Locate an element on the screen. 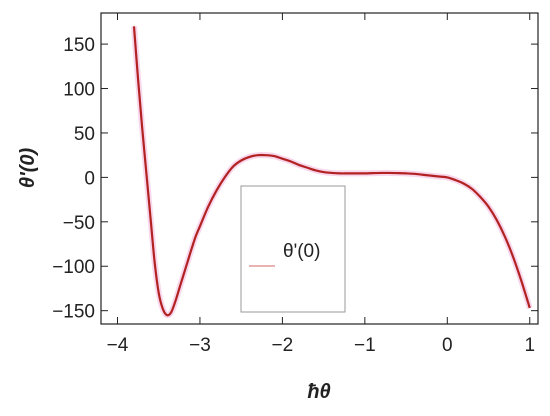 The image size is (550, 416). y-tick-label: 150 is located at coordinates (79, 45).